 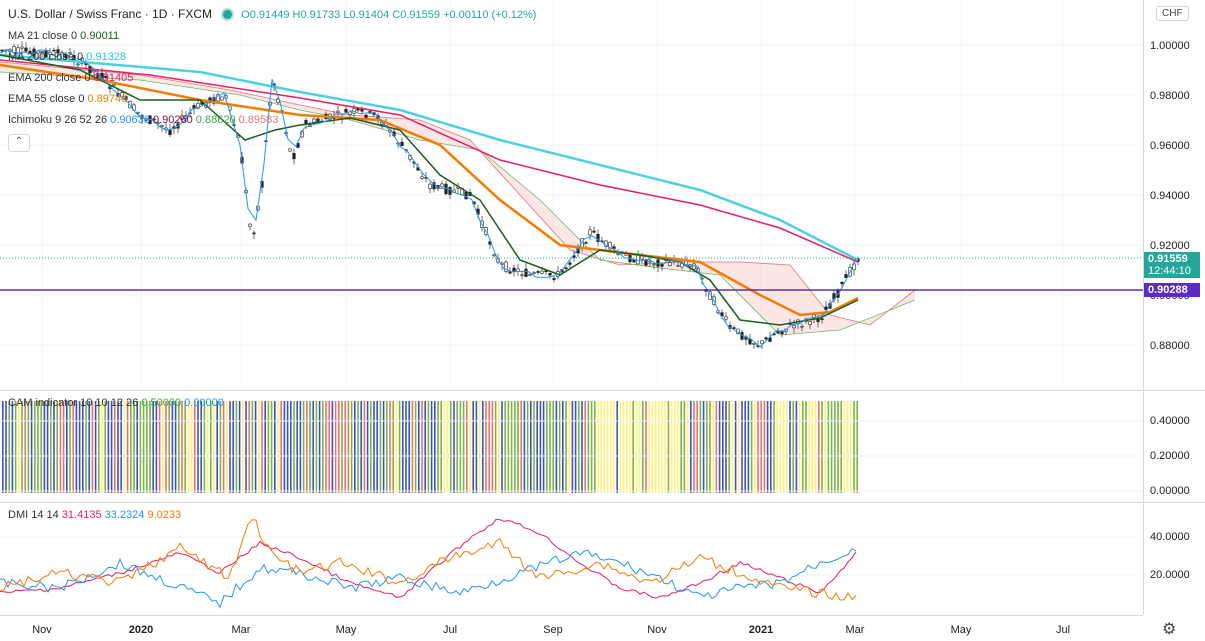 I want to click on dmi-plus-line, so click(x=428, y=558).